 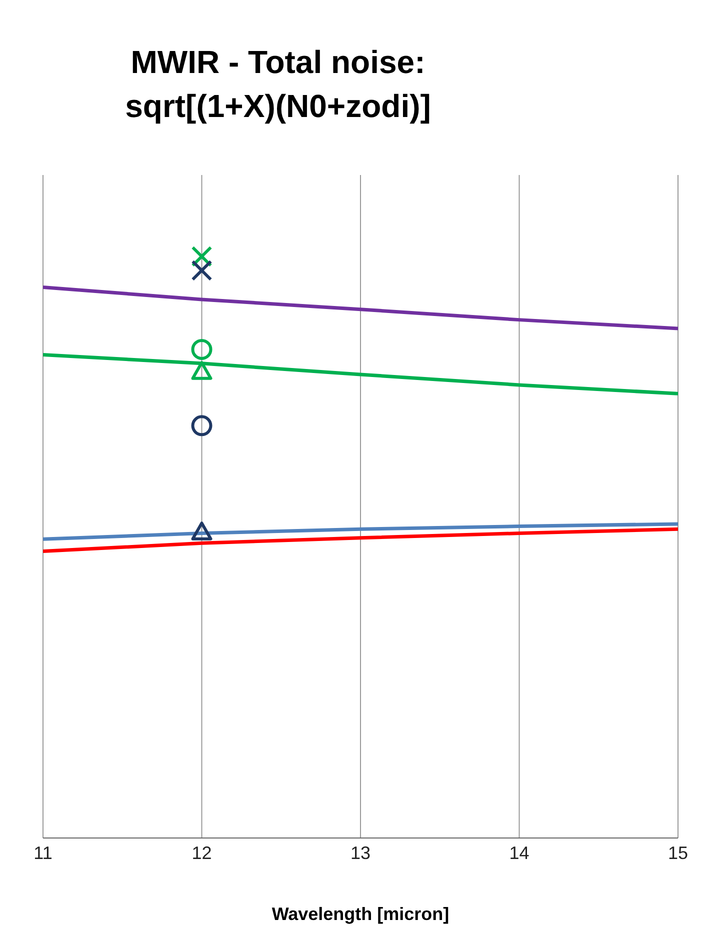 I want to click on x-tick-label: 11, so click(x=43, y=852).